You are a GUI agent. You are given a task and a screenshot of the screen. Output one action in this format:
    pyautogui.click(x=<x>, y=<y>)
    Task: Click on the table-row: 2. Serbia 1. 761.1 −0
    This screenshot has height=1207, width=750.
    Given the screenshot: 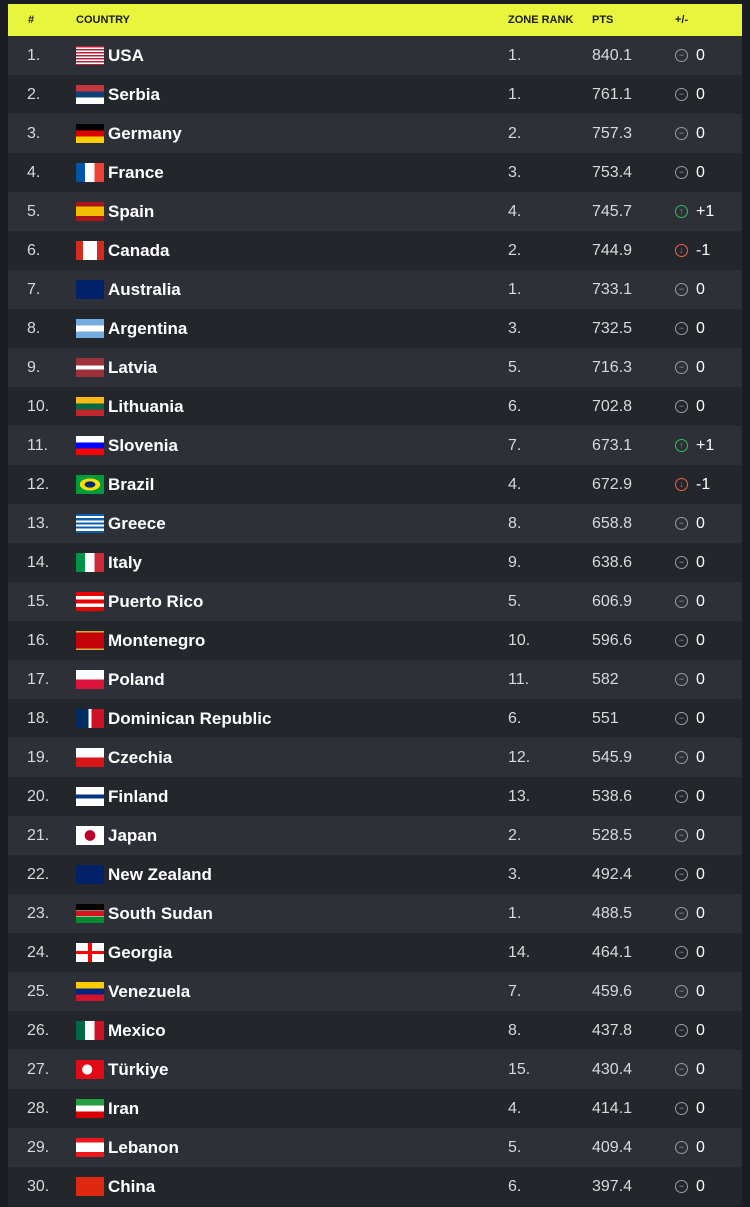 What is the action you would take?
    pyautogui.click(x=375, y=95)
    